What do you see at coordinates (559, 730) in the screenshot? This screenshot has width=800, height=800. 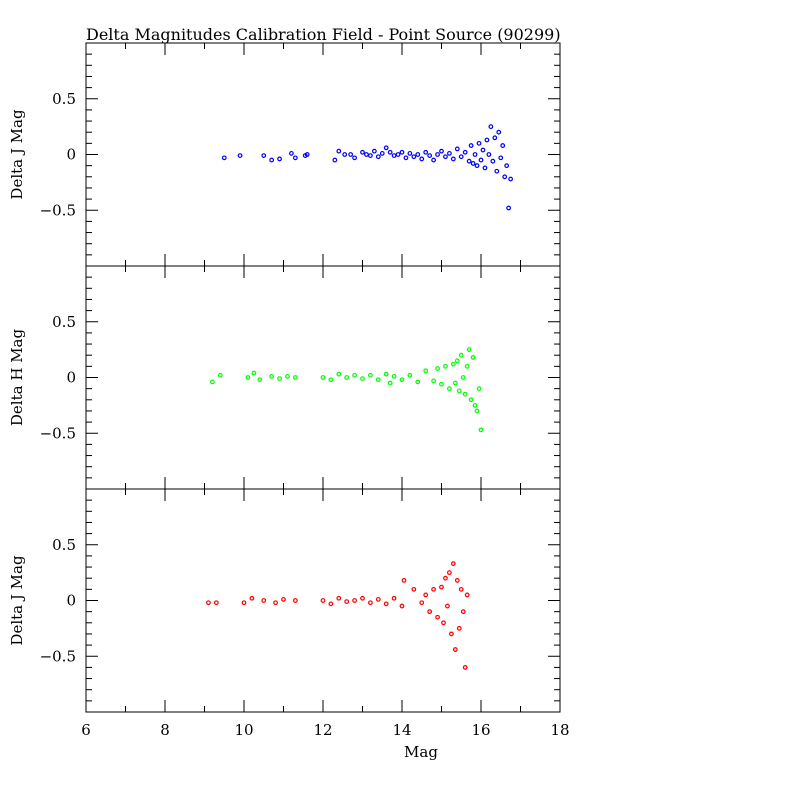 I see `x-tick-label: 18` at bounding box center [559, 730].